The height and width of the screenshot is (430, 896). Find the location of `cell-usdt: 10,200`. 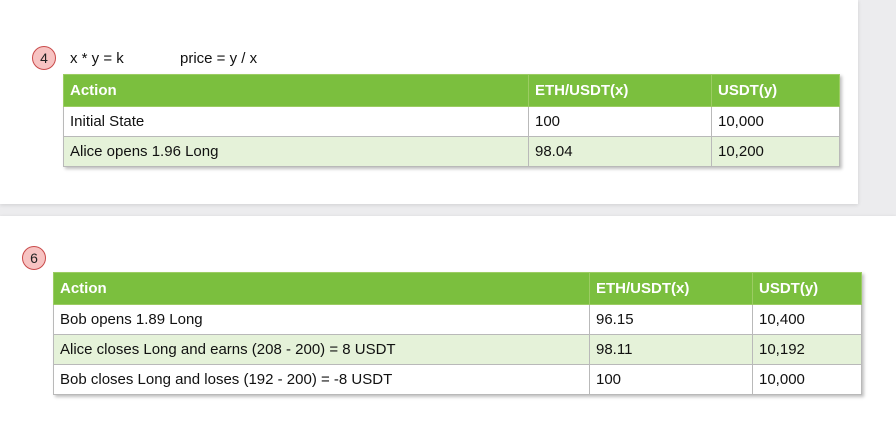

cell-usdt: 10,200 is located at coordinates (775, 151).